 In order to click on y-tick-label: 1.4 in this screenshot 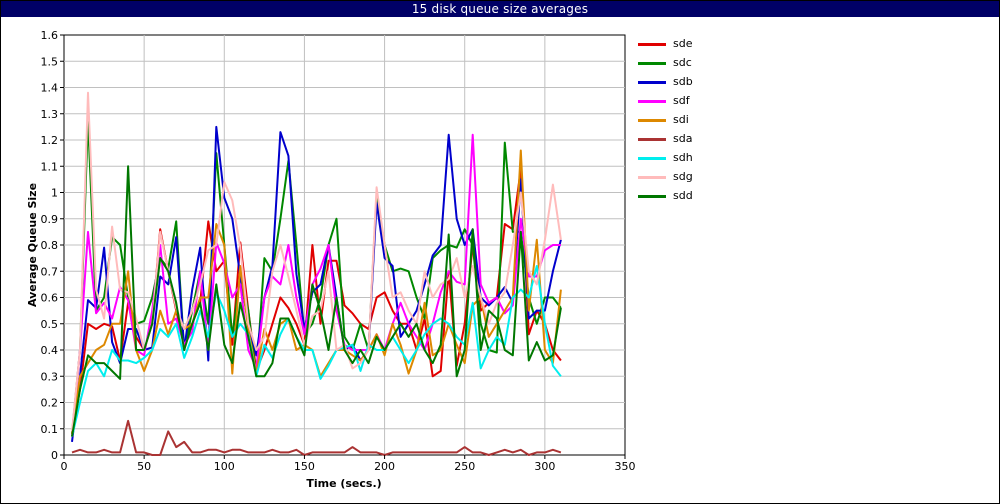, I will do `click(50, 88)`.